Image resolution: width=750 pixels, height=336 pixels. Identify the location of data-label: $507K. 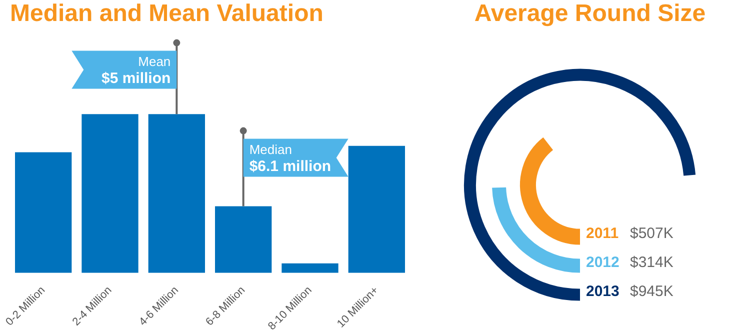
(652, 233).